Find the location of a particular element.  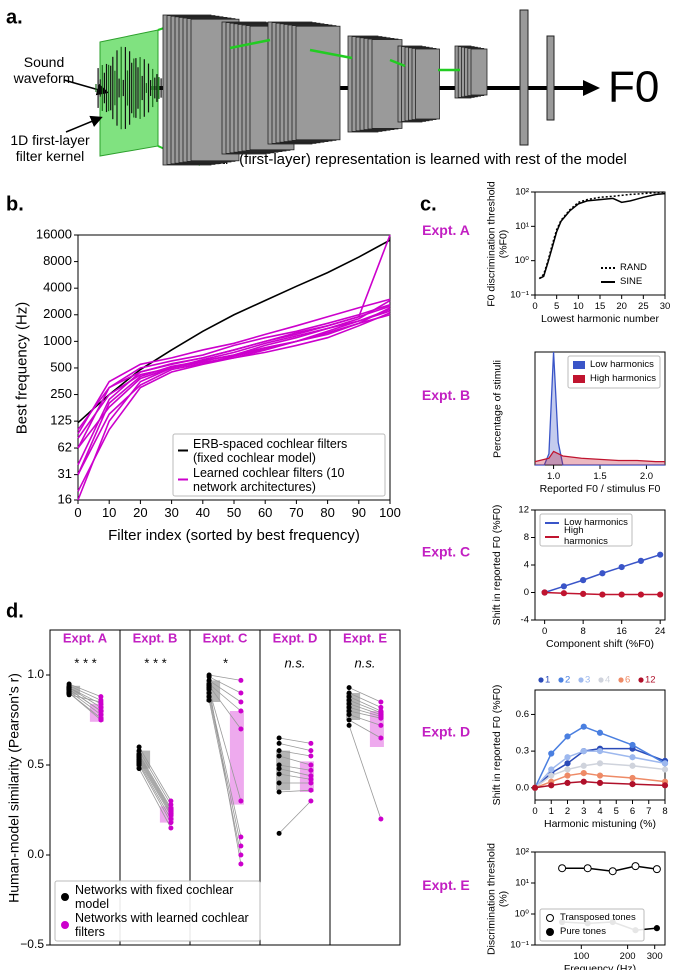

y-tick-label: 12 is located at coordinates (523, 510).